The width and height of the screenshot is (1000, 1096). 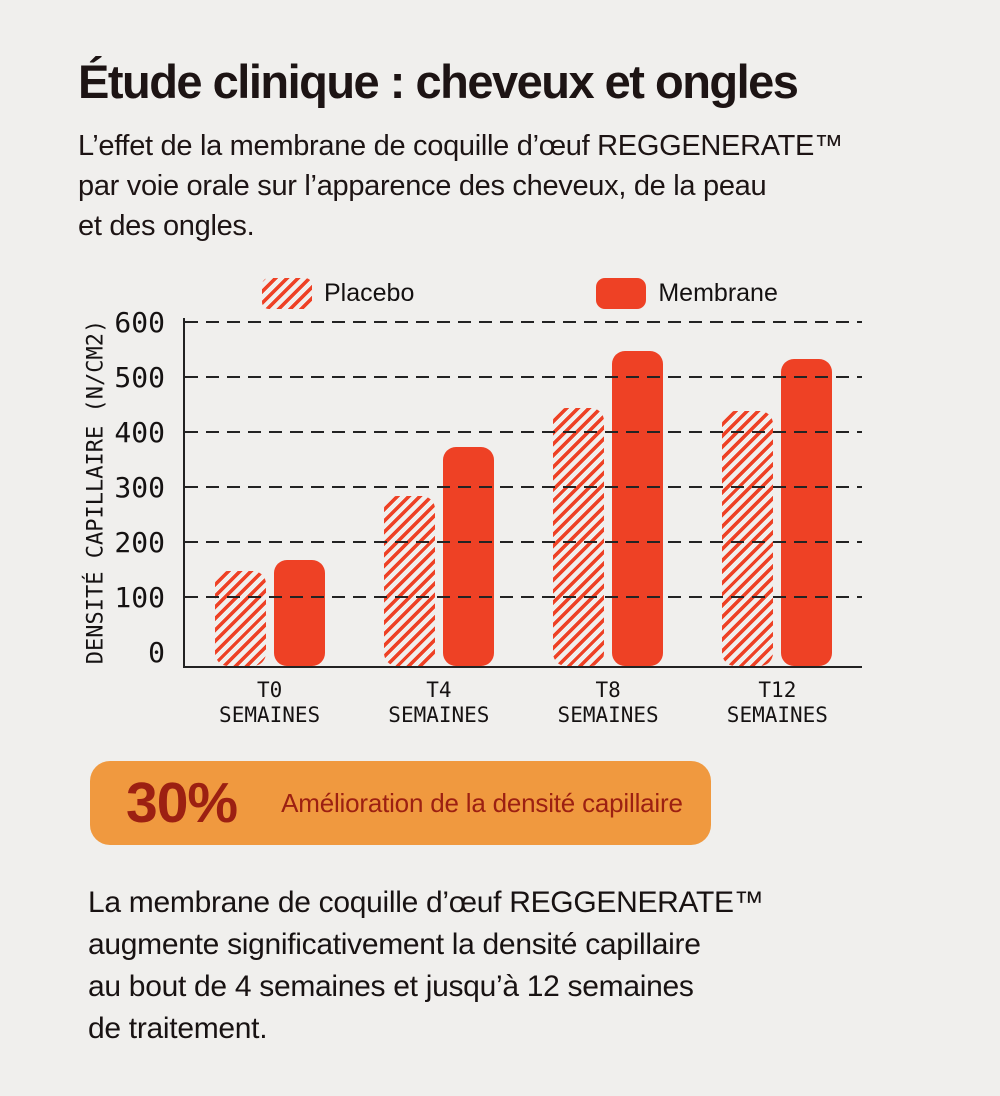 What do you see at coordinates (638, 508) in the screenshot?
I see `membrane-bar-t8` at bounding box center [638, 508].